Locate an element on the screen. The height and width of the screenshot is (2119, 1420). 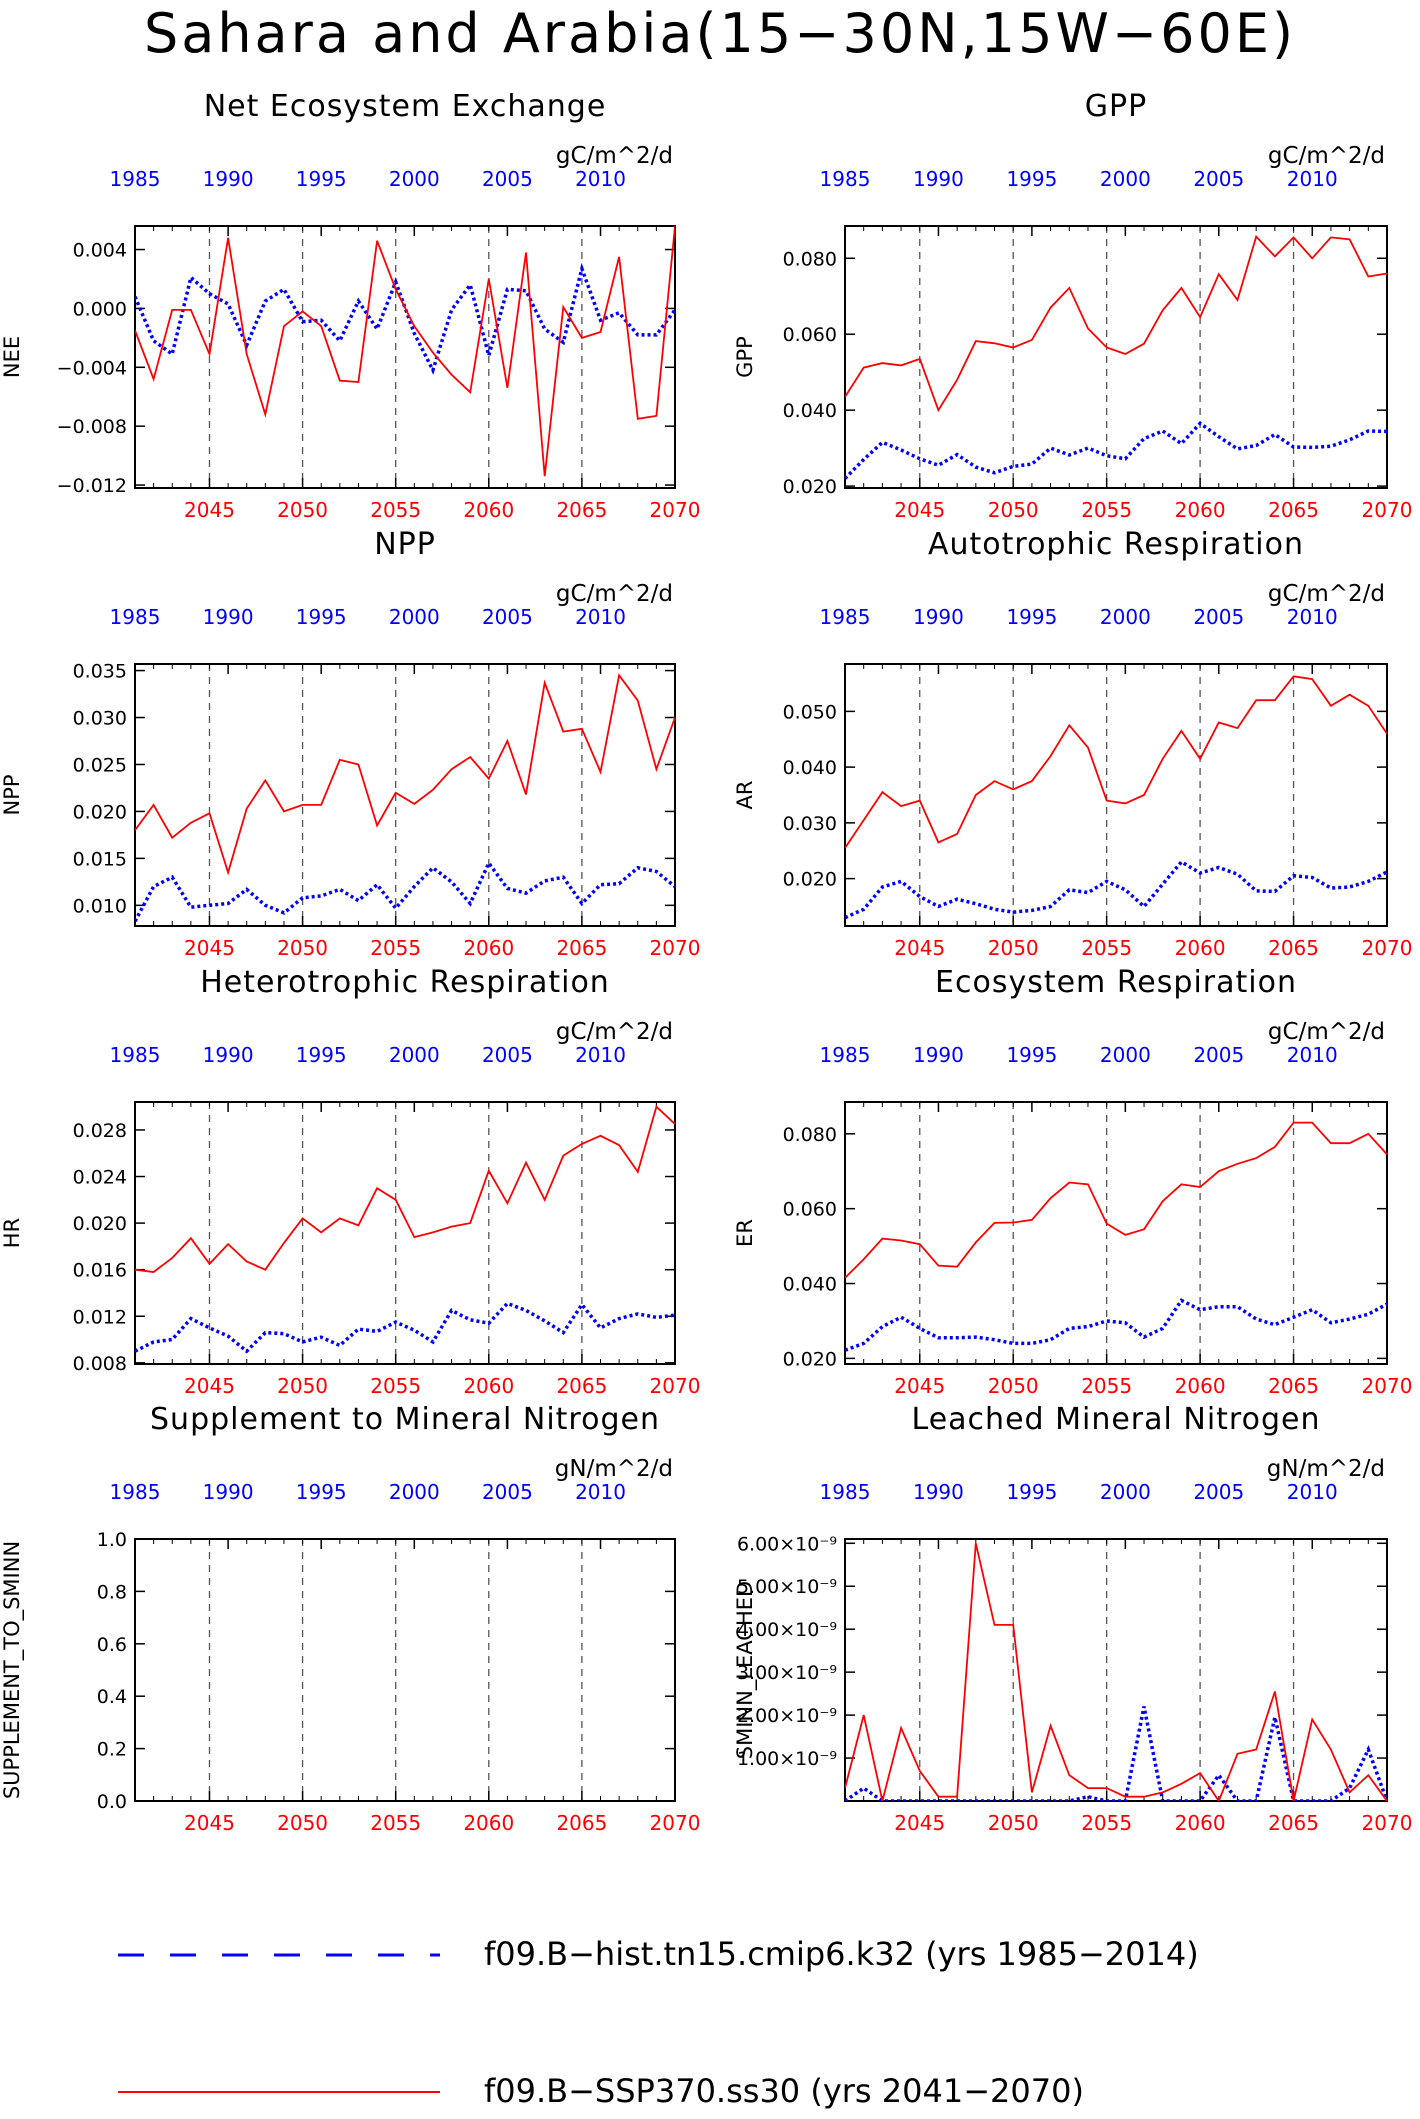
y-tick-label: 0.080 is located at coordinates (810, 1135).